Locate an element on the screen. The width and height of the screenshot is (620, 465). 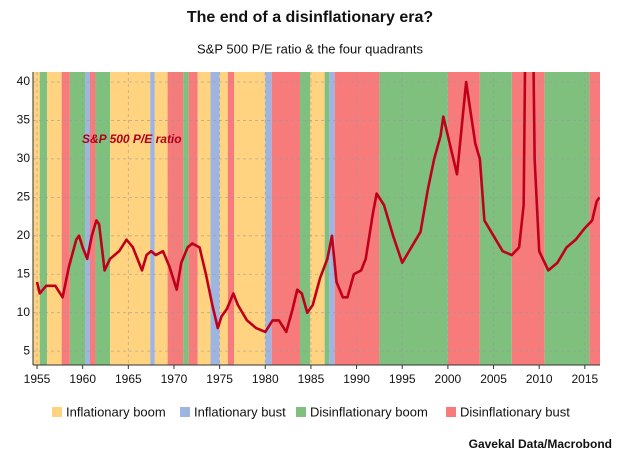
y-tick-label: 35 is located at coordinates (24, 120).